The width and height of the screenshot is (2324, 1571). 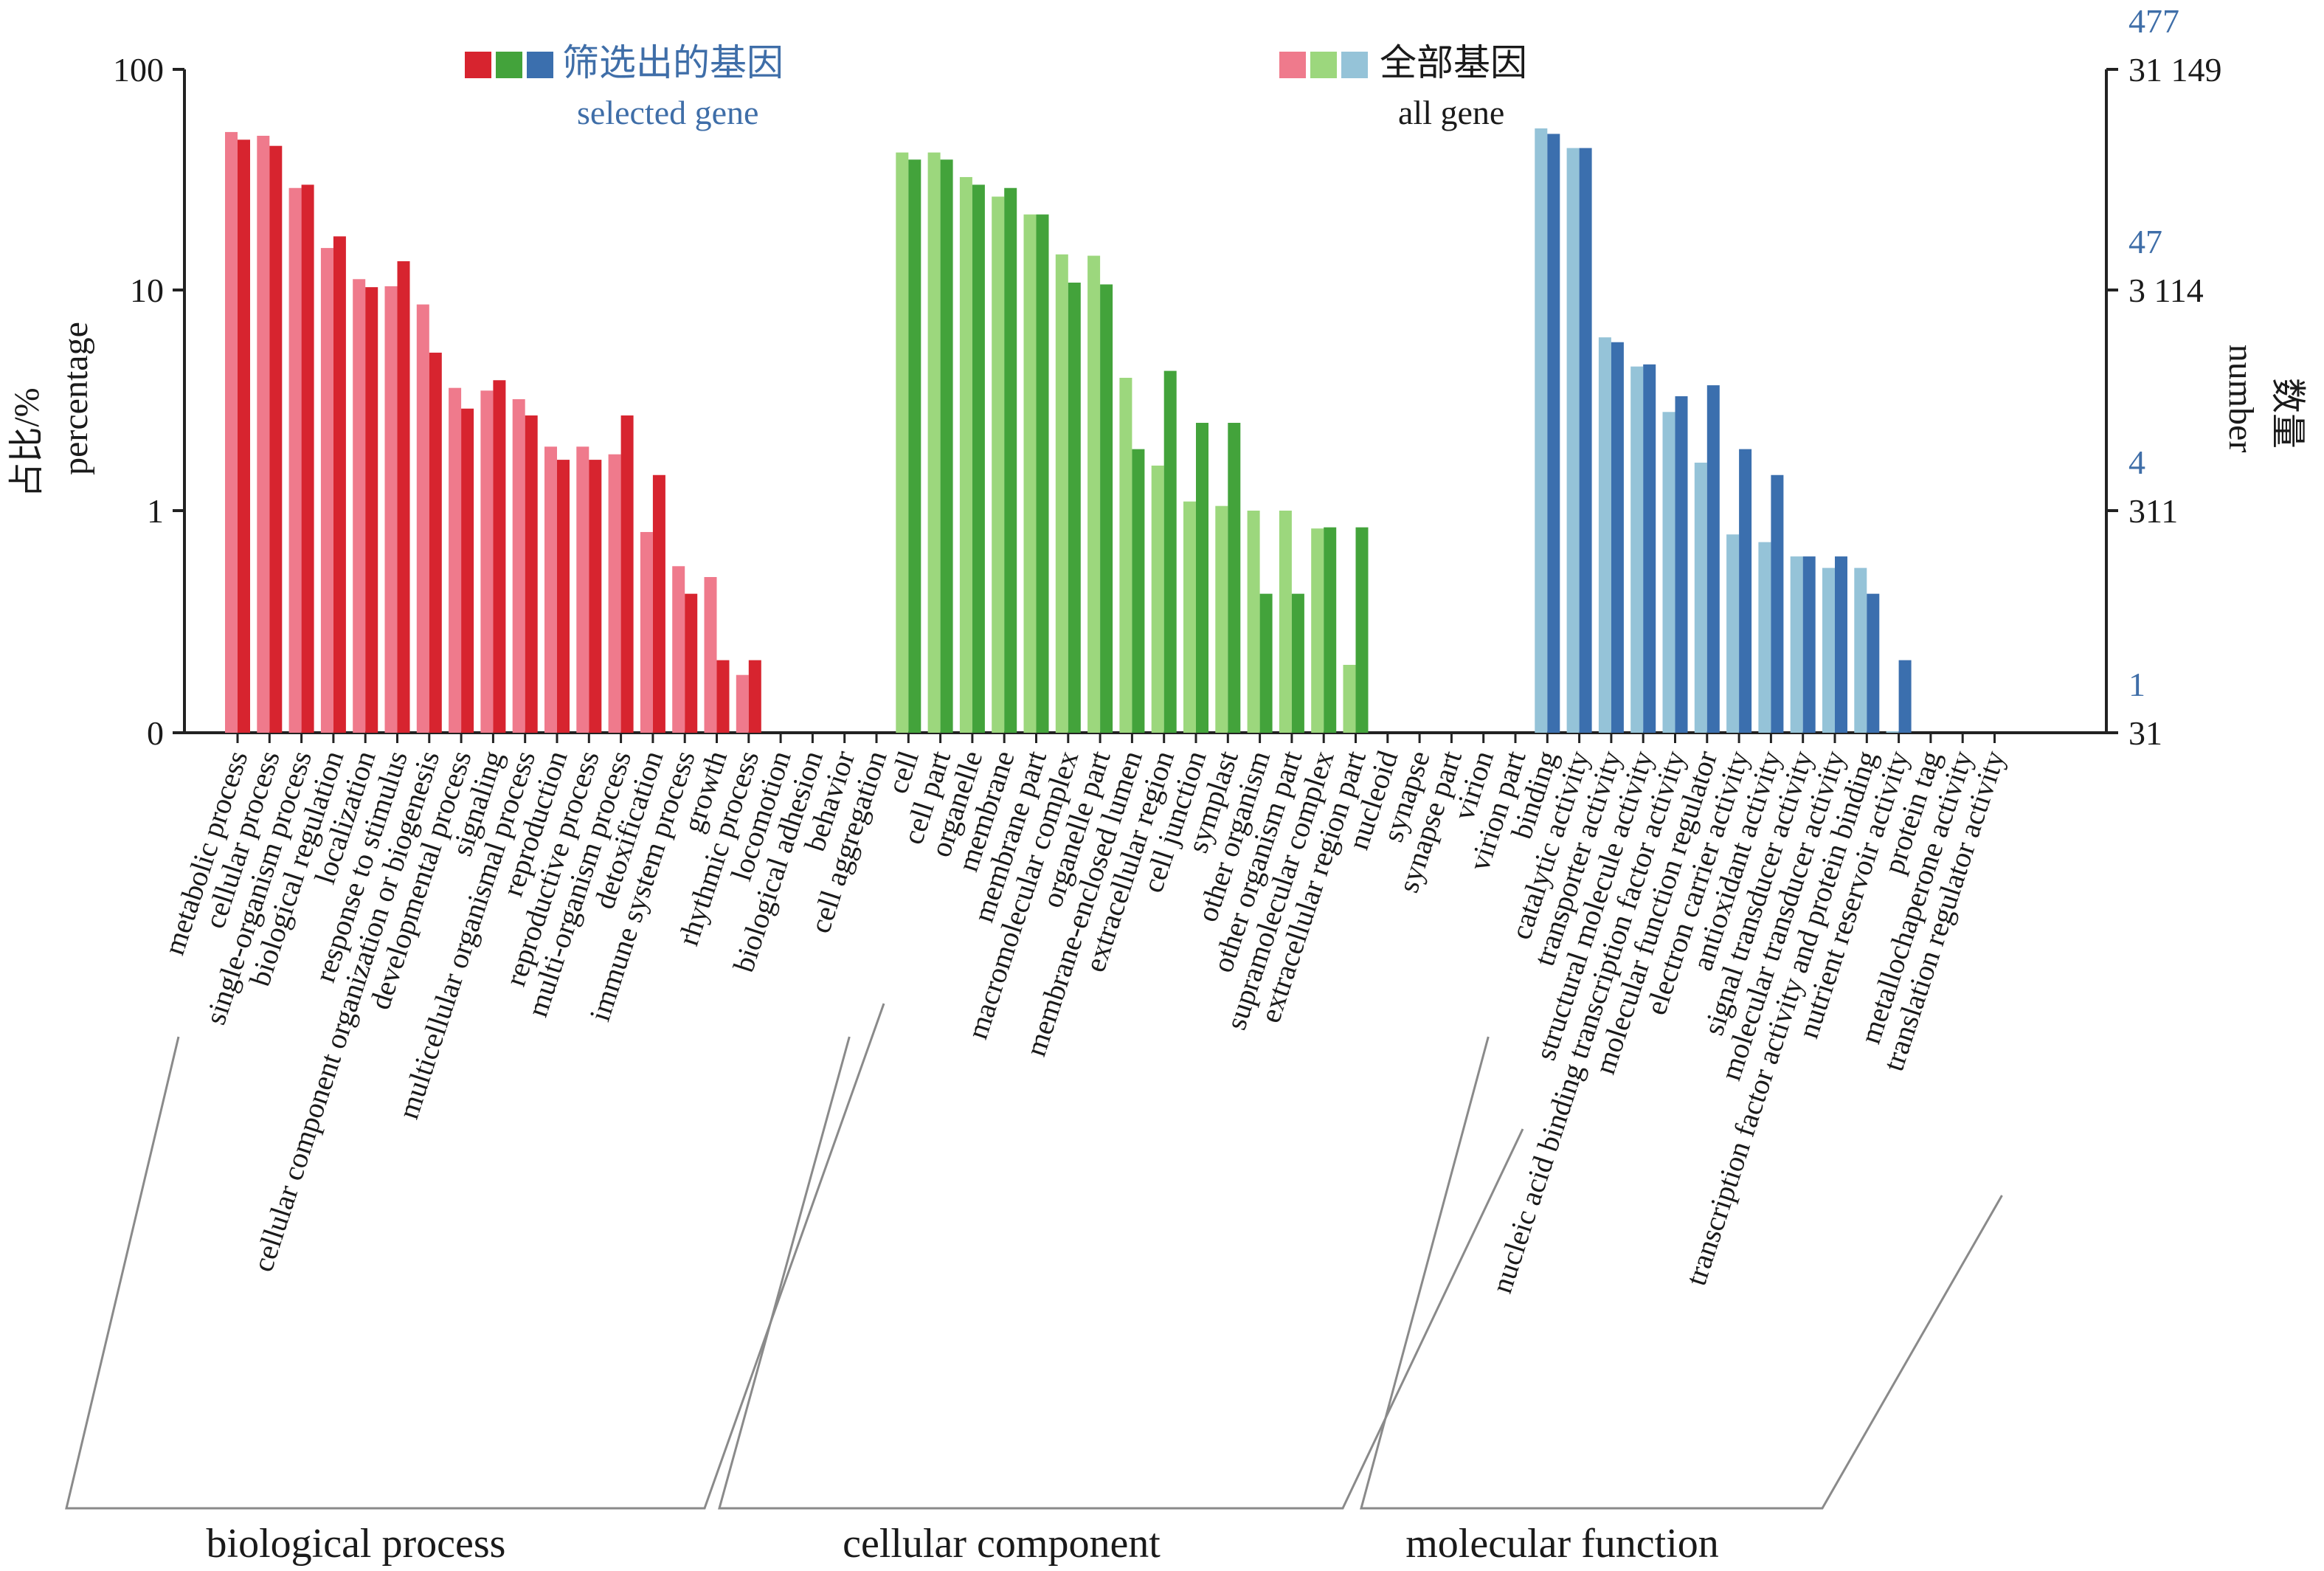 What do you see at coordinates (147, 290) in the screenshot?
I see `y-tick-label: 10` at bounding box center [147, 290].